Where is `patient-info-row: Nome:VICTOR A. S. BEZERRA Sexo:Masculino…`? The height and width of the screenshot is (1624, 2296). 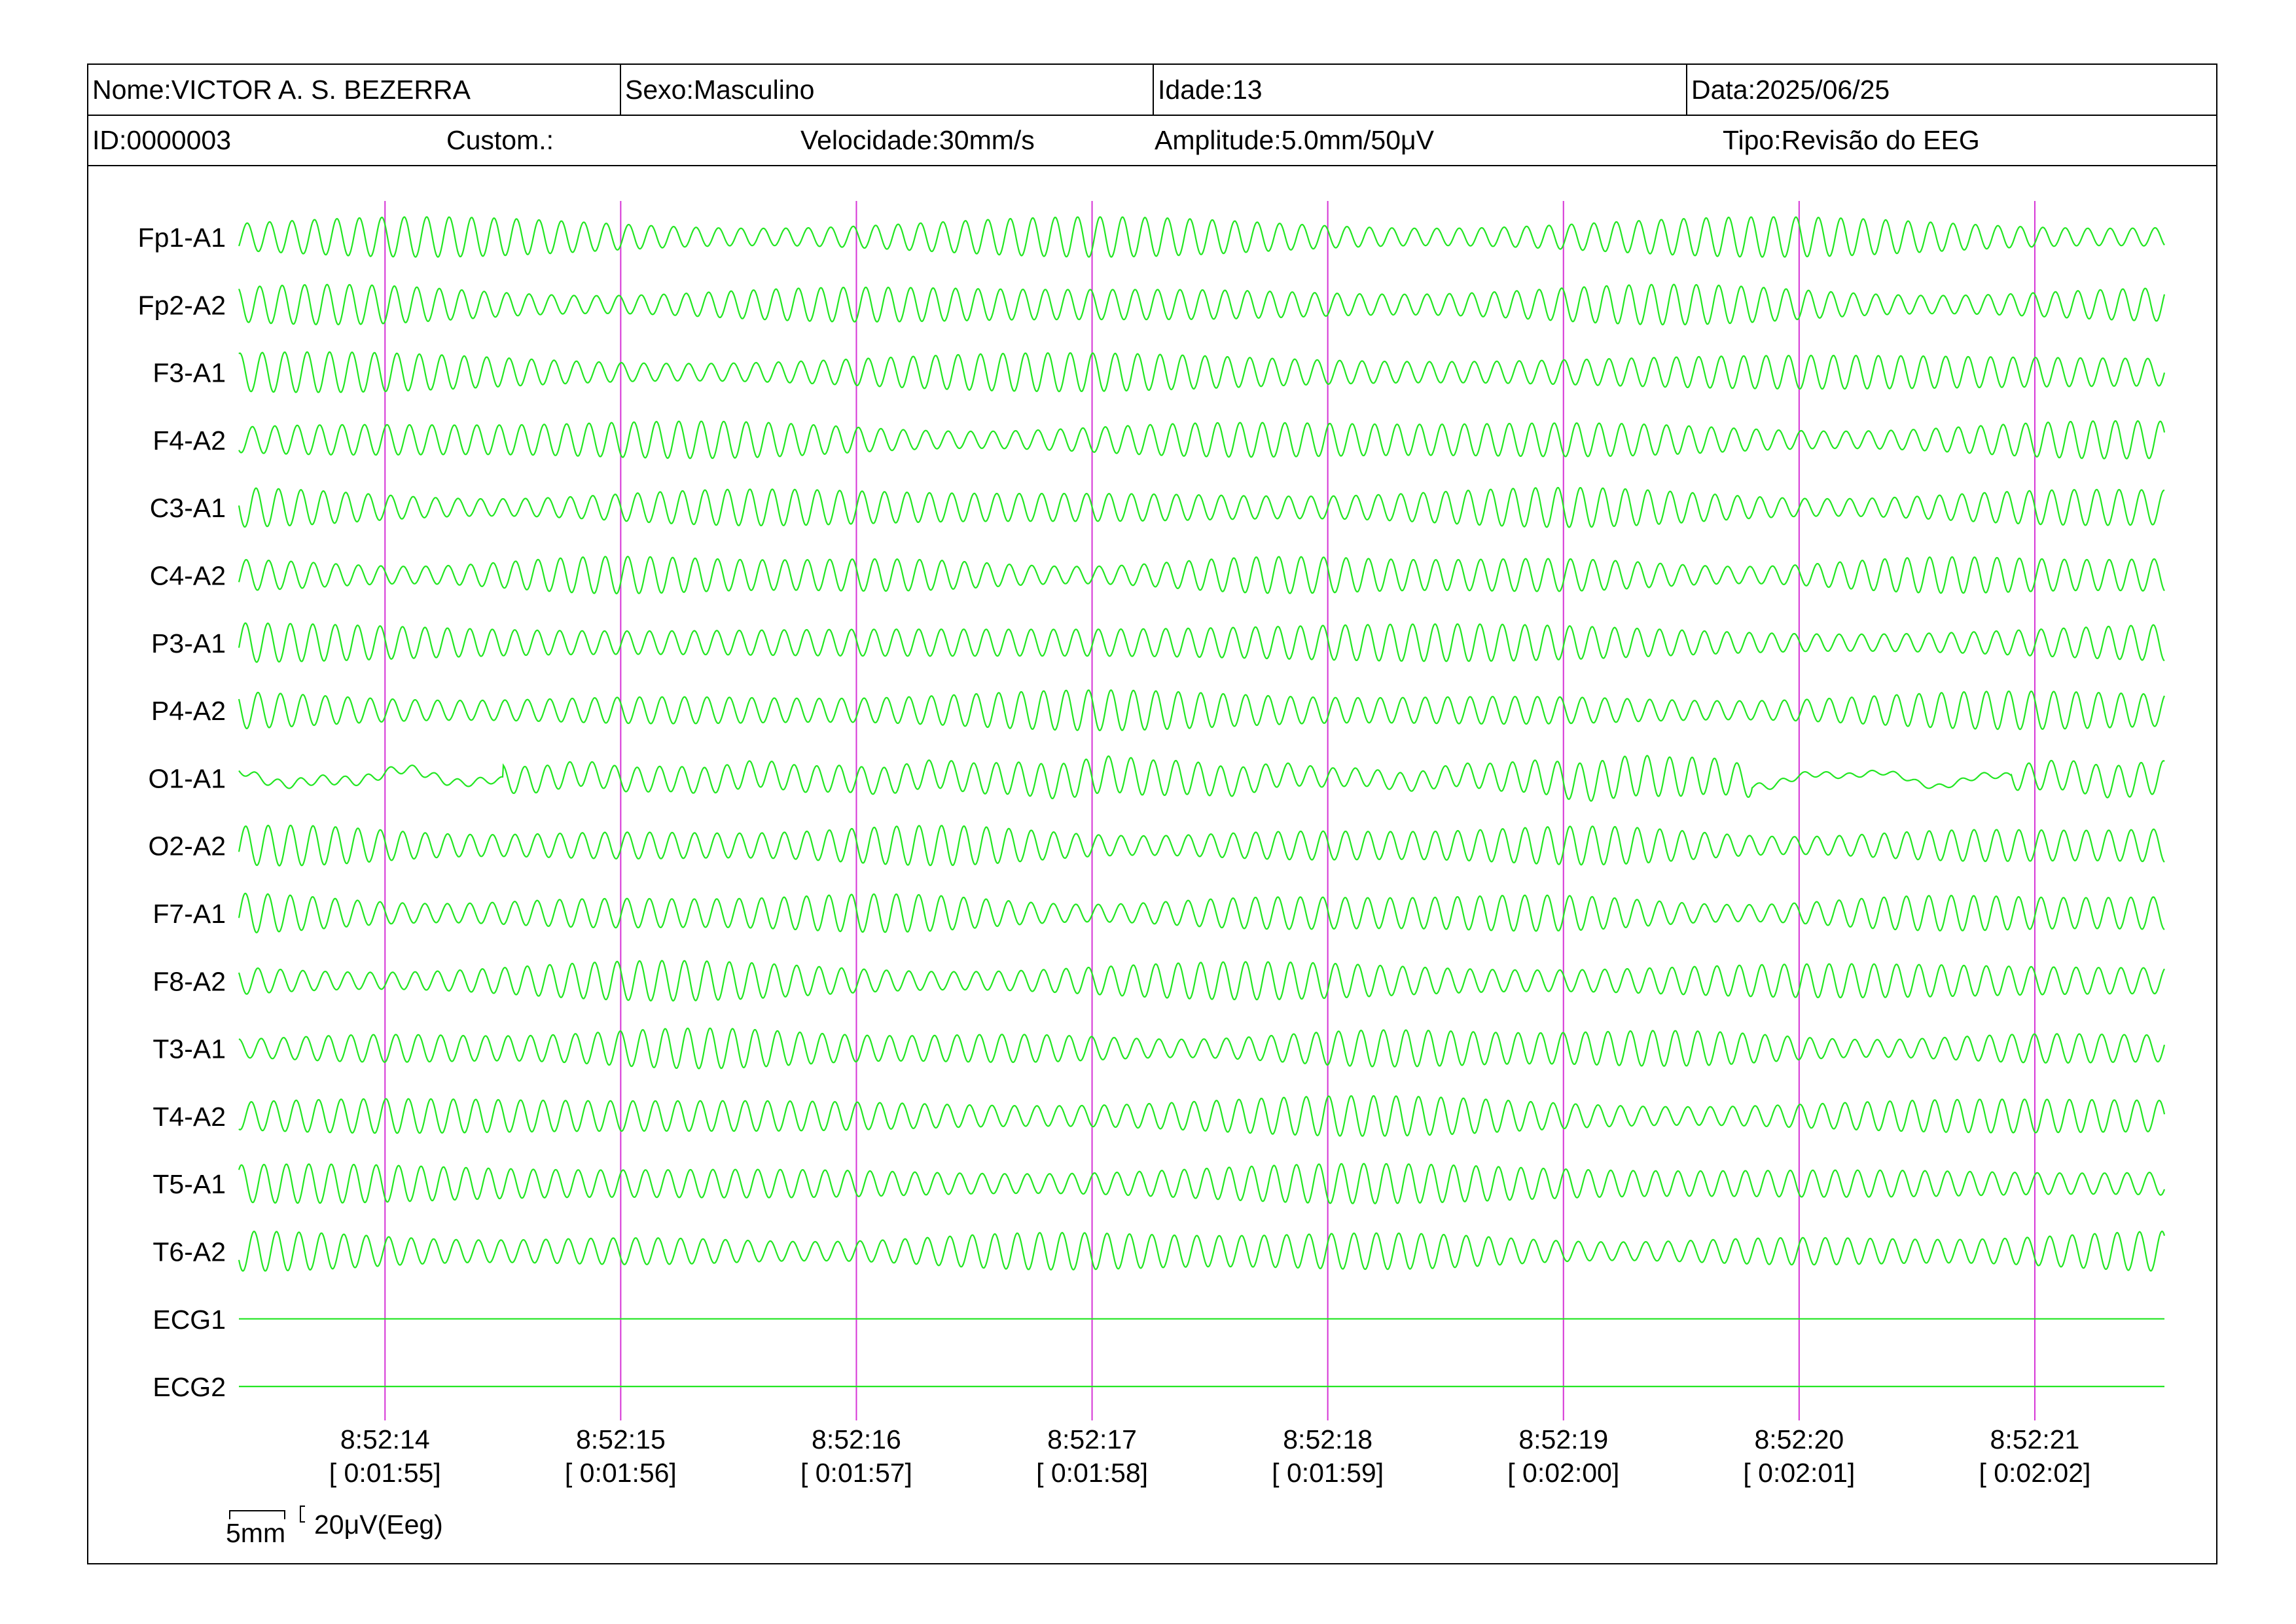 patient-info-row: Nome:VICTOR A. S. BEZERRA Sexo:Masculino… is located at coordinates (1152, 90).